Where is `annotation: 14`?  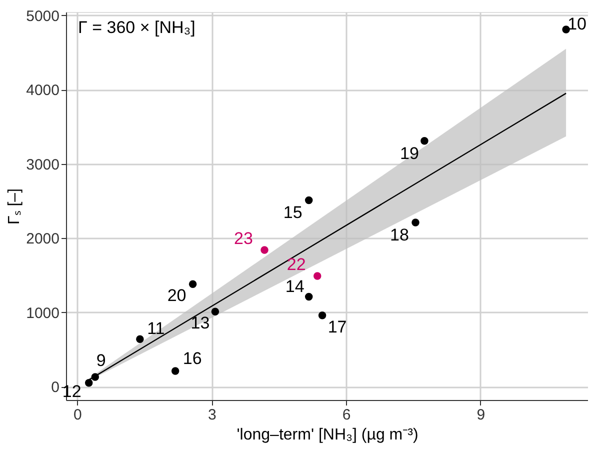
annotation: 14 is located at coordinates (294, 286).